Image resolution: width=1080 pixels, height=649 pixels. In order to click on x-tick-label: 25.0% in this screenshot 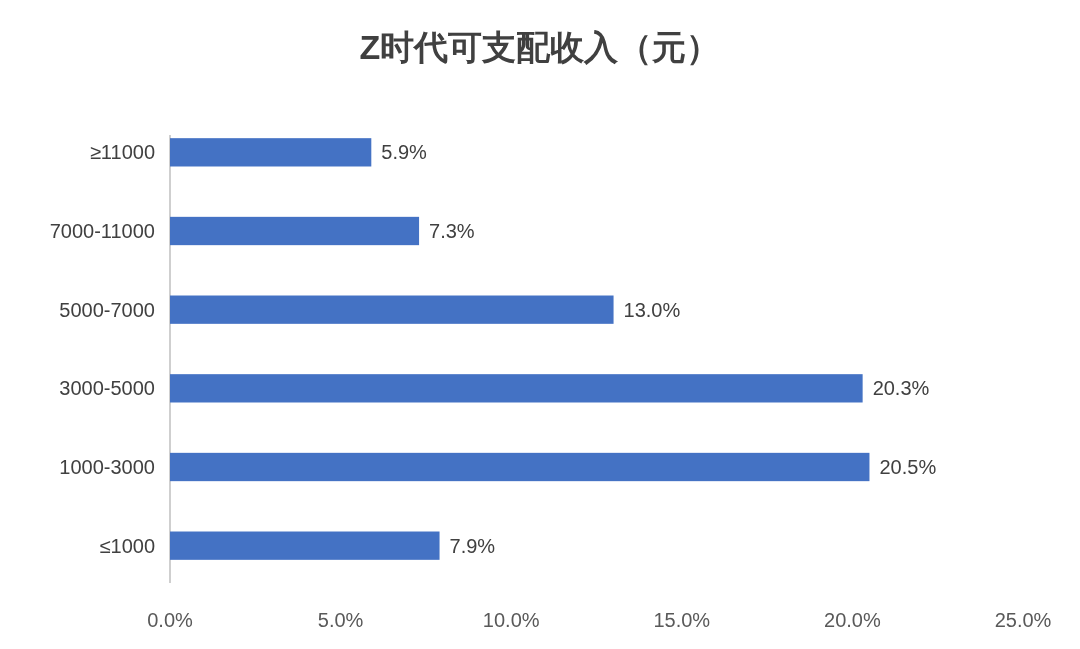, I will do `click(1023, 620)`.